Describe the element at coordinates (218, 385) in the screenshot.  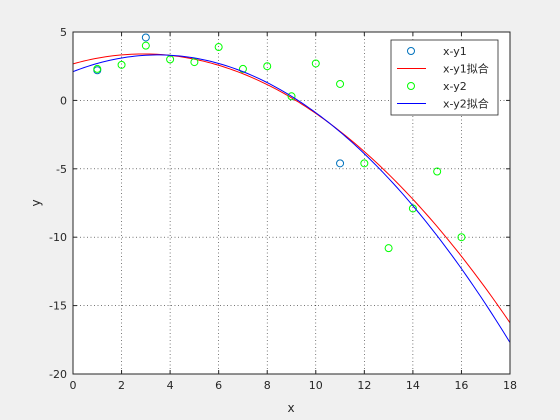
I see `x-tick-label: 6` at that location.